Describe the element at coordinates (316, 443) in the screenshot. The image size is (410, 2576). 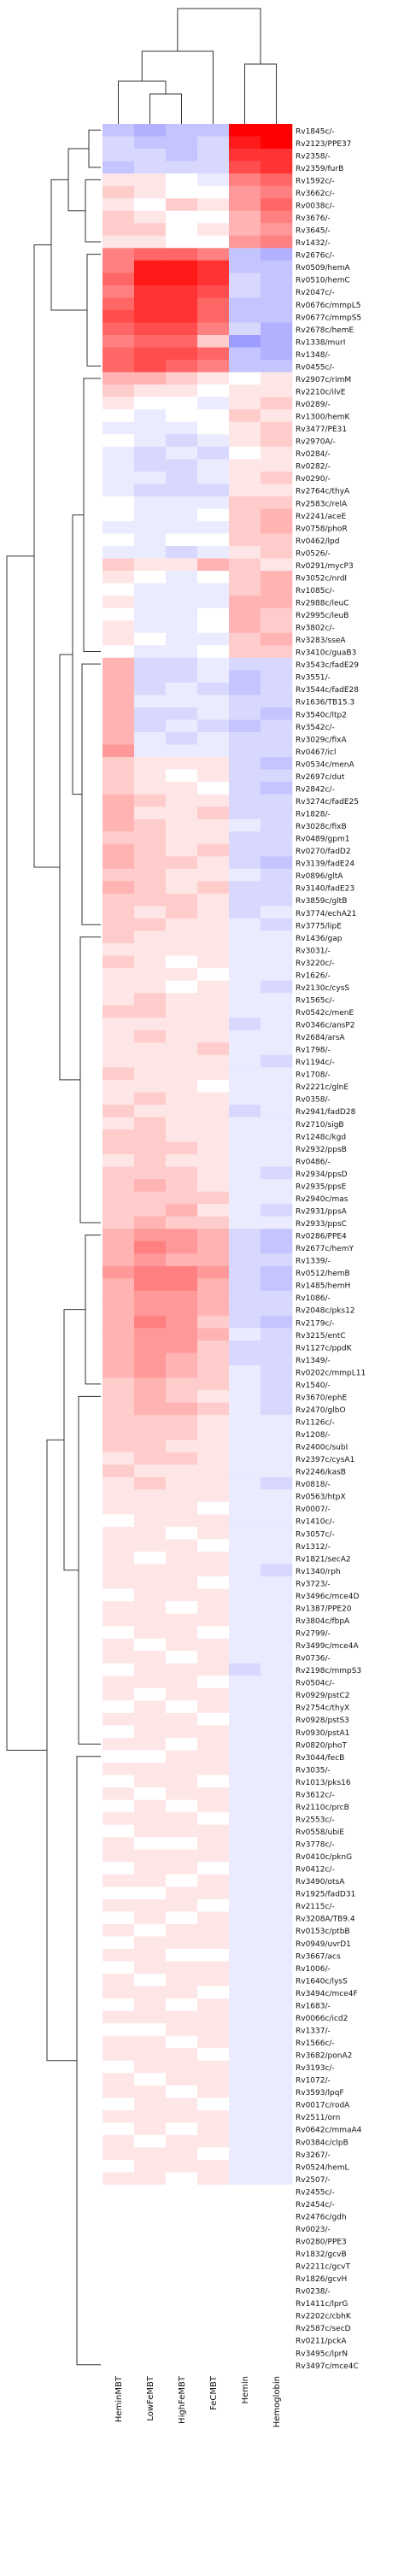
I see `row-label: Rv2970A/-` at that location.